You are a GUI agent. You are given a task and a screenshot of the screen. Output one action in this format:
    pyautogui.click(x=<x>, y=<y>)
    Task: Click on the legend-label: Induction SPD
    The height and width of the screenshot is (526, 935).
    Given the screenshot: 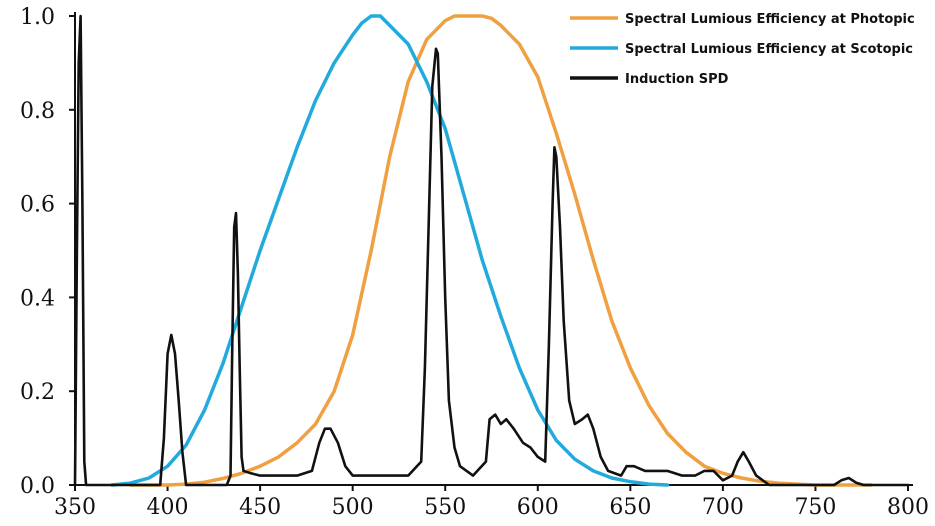 What is the action you would take?
    pyautogui.click(x=677, y=79)
    